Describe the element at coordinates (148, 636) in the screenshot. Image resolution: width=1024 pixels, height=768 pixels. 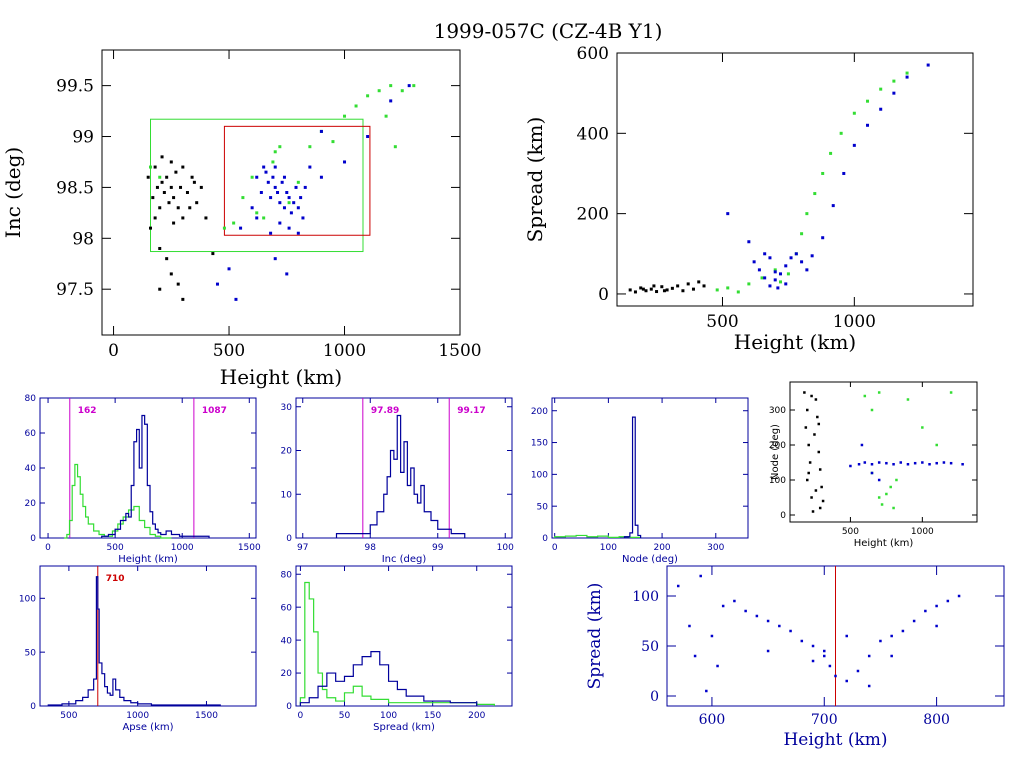
I see `plot-frame` at that location.